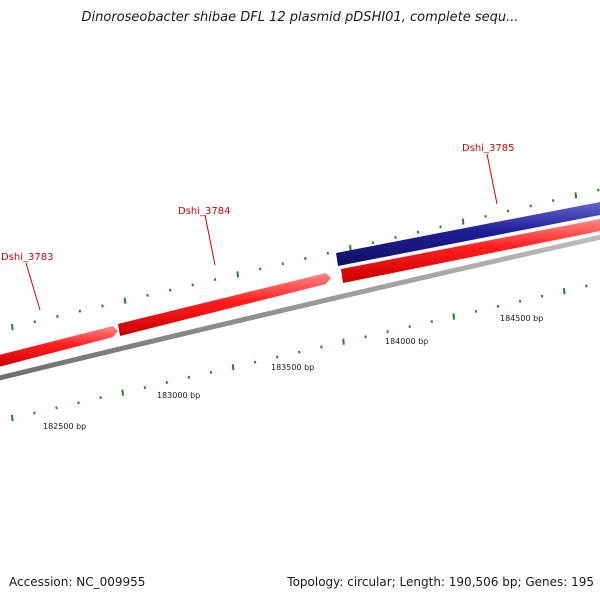 The width and height of the screenshot is (600, 600). I want to click on scale-label: 183500 bp, so click(292, 367).